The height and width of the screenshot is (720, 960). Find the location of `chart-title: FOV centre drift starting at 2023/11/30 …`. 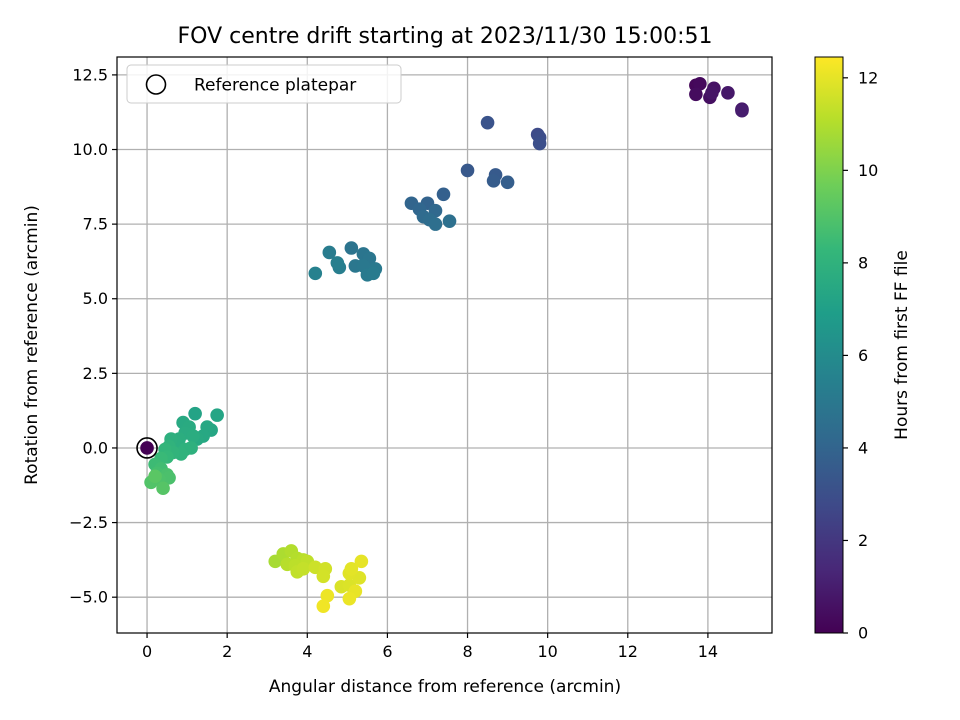

chart-title: FOV centre drift starting at 2023/11/30 … is located at coordinates (445, 36).